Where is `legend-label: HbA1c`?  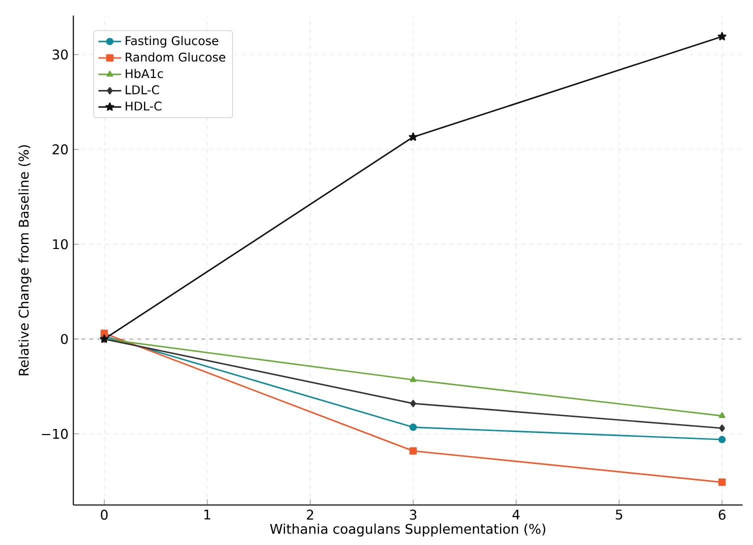
legend-label: HbA1c is located at coordinates (144, 73).